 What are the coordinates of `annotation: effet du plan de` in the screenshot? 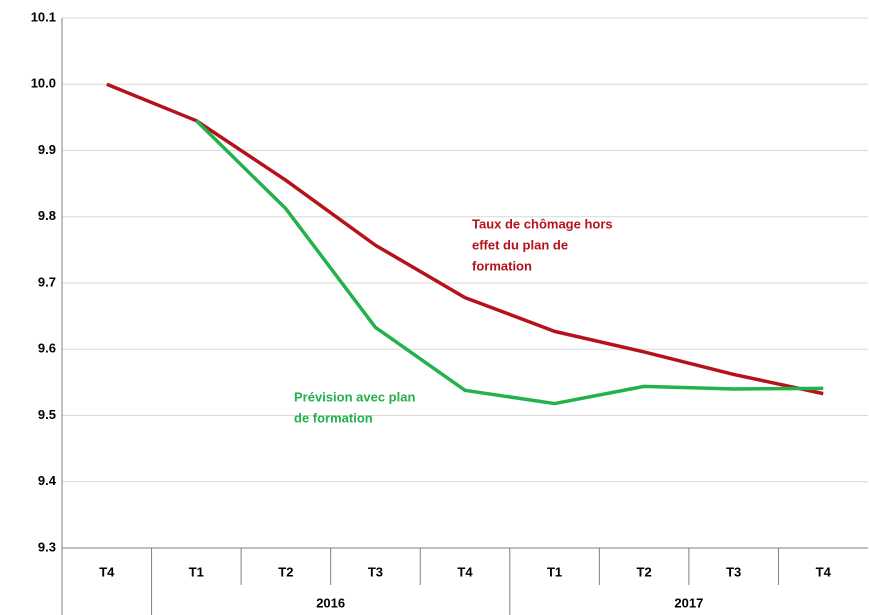 It's located at (520, 244).